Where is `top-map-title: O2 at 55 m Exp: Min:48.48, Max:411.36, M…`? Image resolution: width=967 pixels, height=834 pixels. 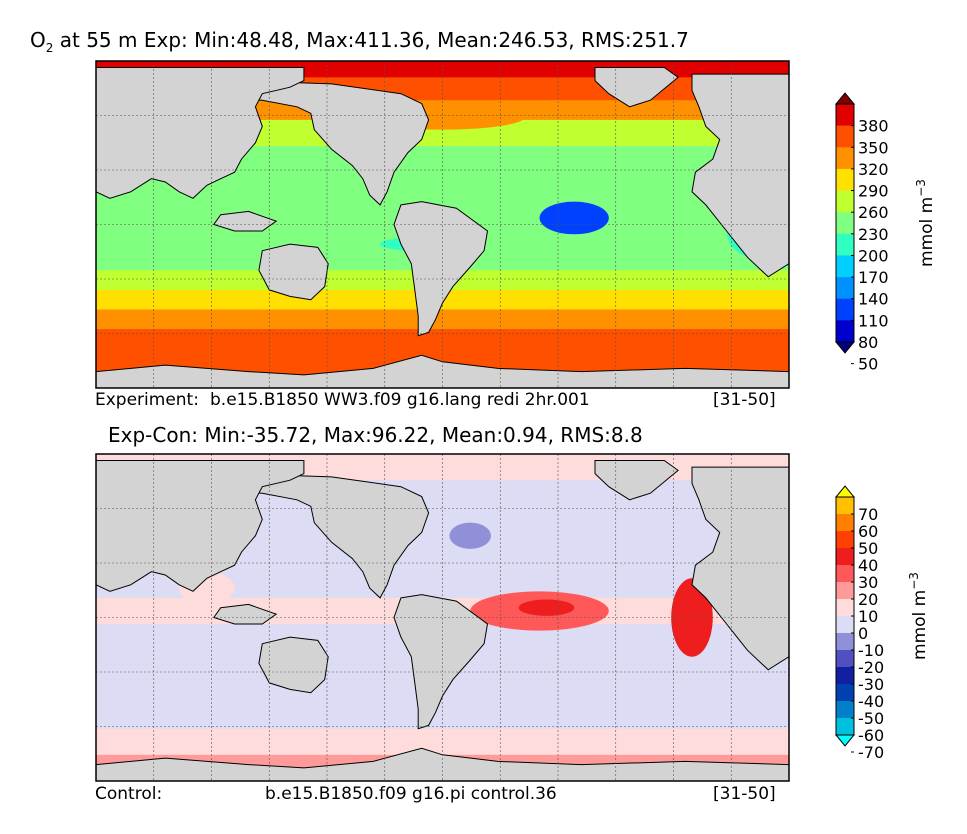
top-map-title: O2 at 55 m Exp: Min:48.48, Max:411.36, M… is located at coordinates (359, 41).